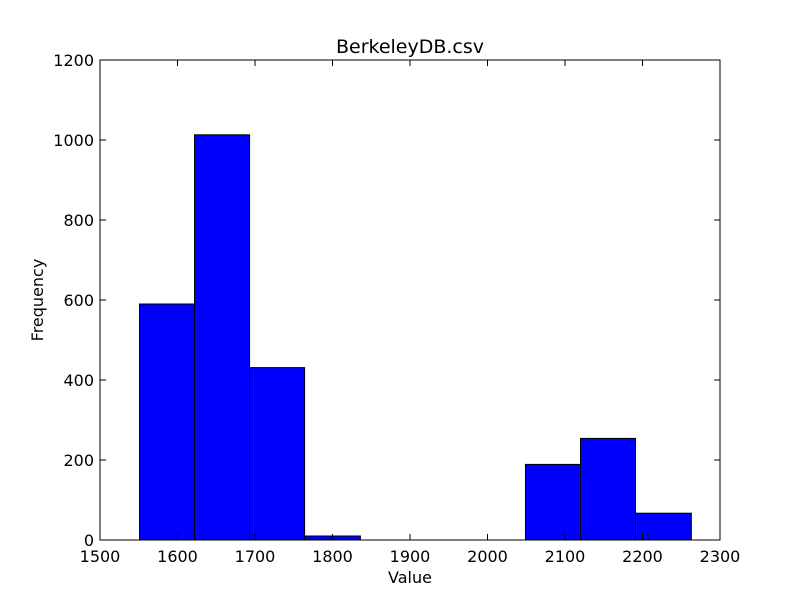  What do you see at coordinates (410, 577) in the screenshot?
I see `x-axis-label: Value` at bounding box center [410, 577].